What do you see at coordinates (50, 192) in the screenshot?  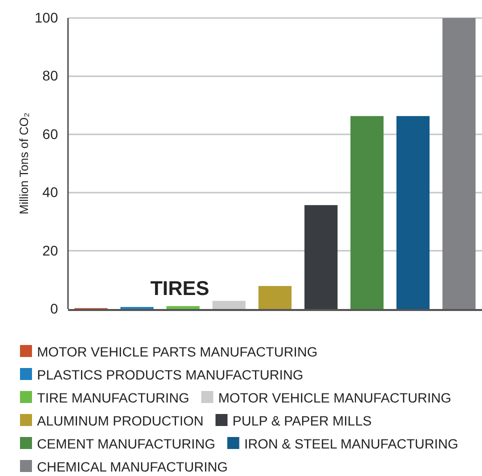 I see `y-tick-label: 40` at bounding box center [50, 192].